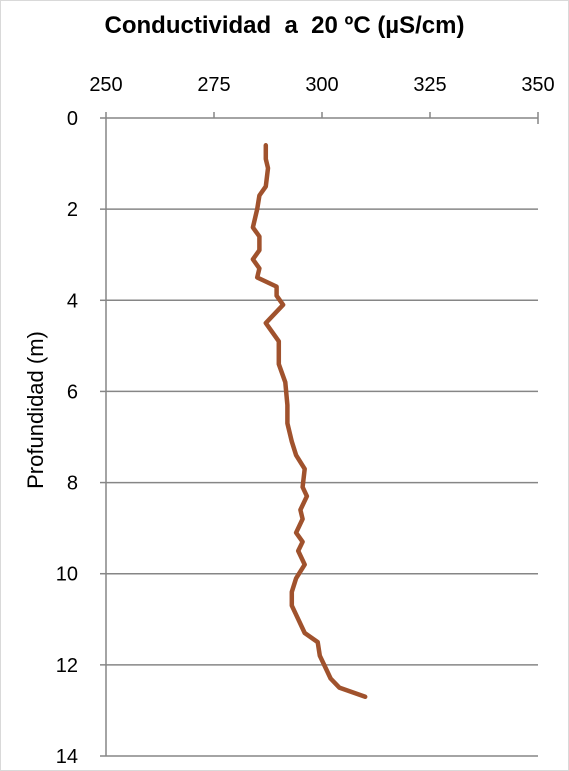 The image size is (569, 771). Describe the element at coordinates (72, 392) in the screenshot. I see `y-tick-label: 6` at that location.